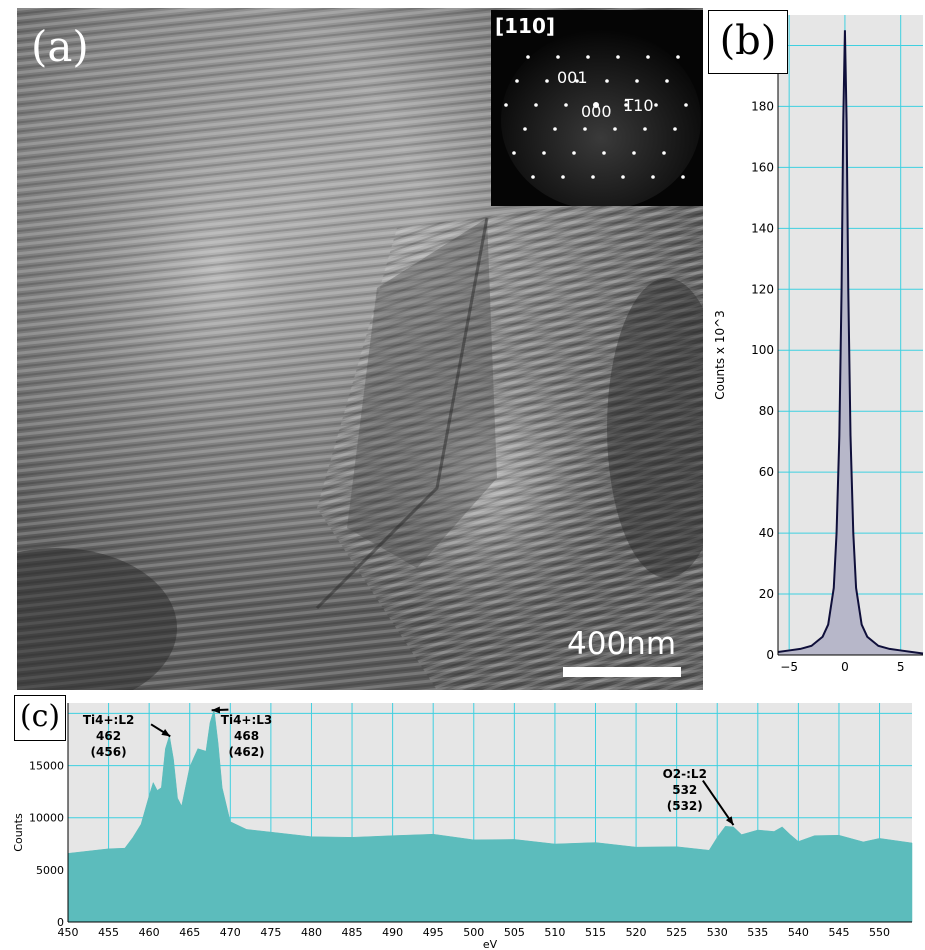 Image resolution: width=925 pixels, height=950 pixels. What do you see at coordinates (525, 26) in the screenshot?
I see `zone-axis-label: [110]` at bounding box center [525, 26].